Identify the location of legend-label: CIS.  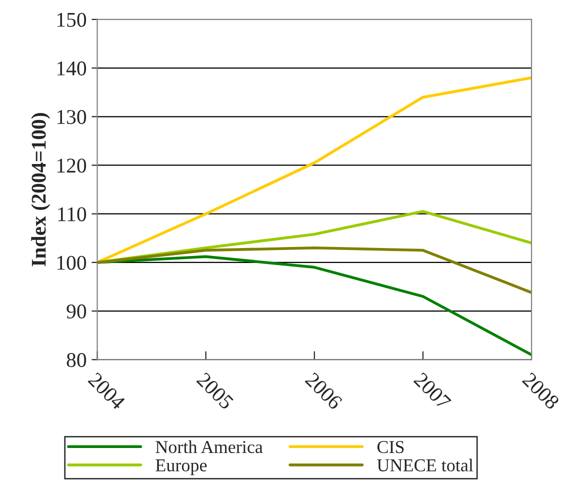
(390, 447).